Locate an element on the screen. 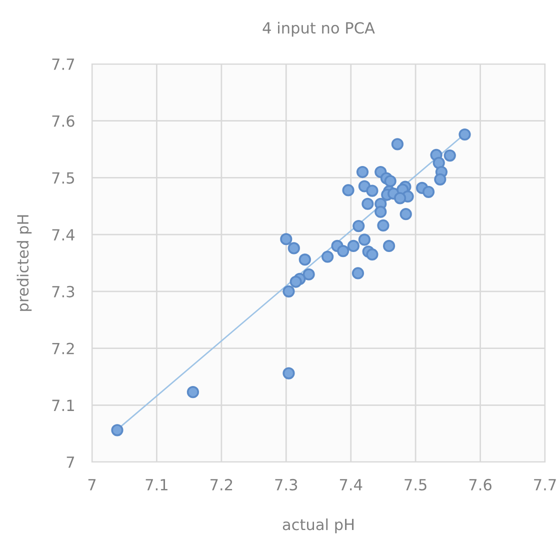 The height and width of the screenshot is (549, 558). y-tick-label: 7.1 is located at coordinates (63, 405).